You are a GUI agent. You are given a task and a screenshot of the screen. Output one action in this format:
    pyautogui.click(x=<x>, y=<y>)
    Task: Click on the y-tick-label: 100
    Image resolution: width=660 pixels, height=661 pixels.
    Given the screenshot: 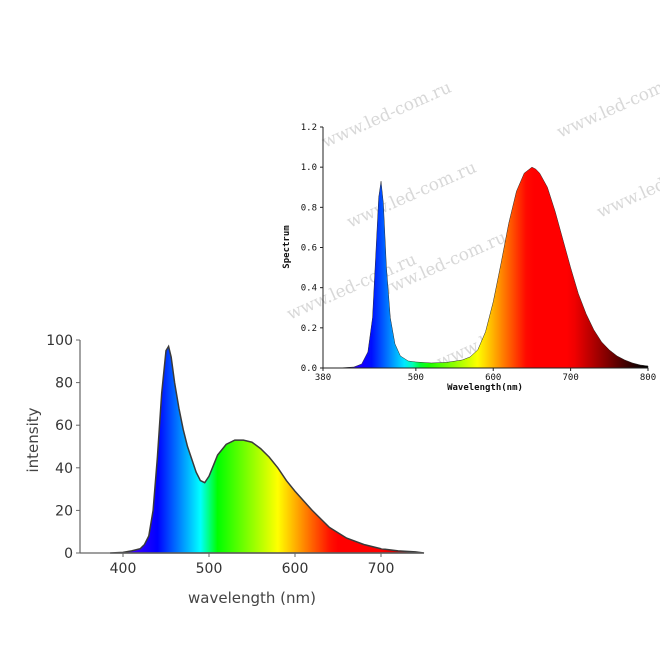 What is the action you would take?
    pyautogui.click(x=59, y=341)
    